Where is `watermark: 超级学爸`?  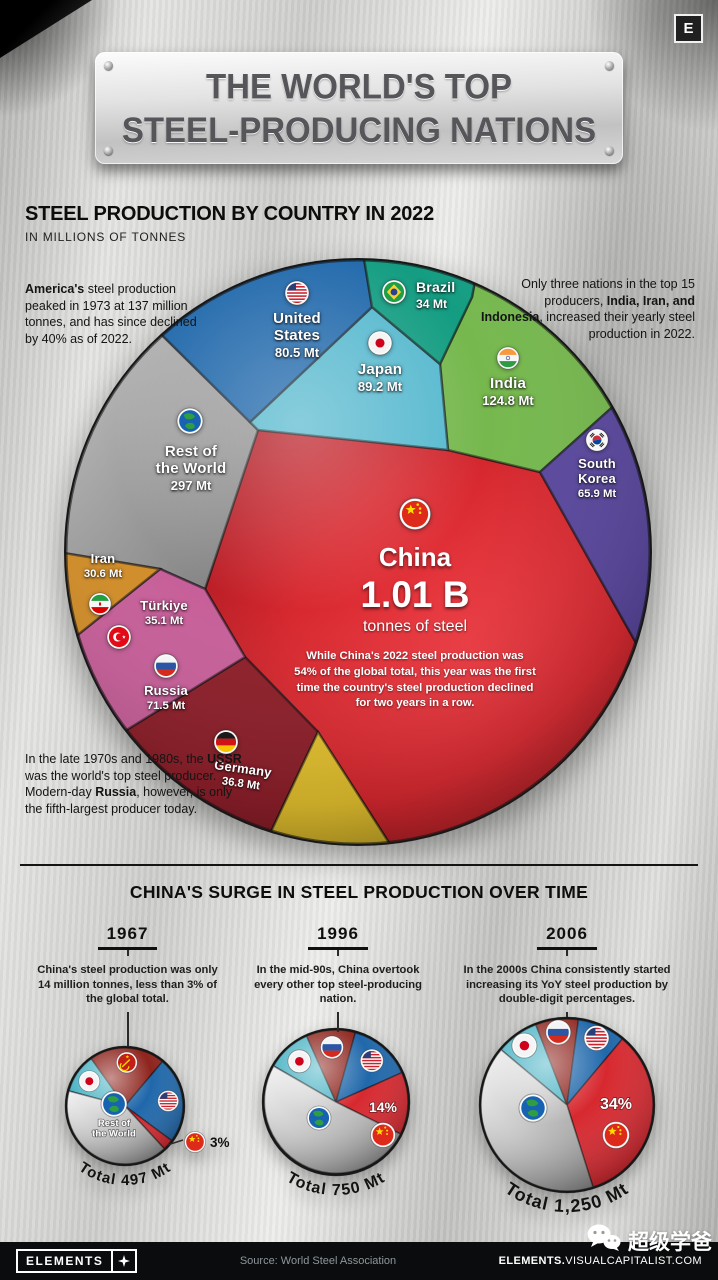
watermark: 超级学爸 is located at coordinates (649, 1241).